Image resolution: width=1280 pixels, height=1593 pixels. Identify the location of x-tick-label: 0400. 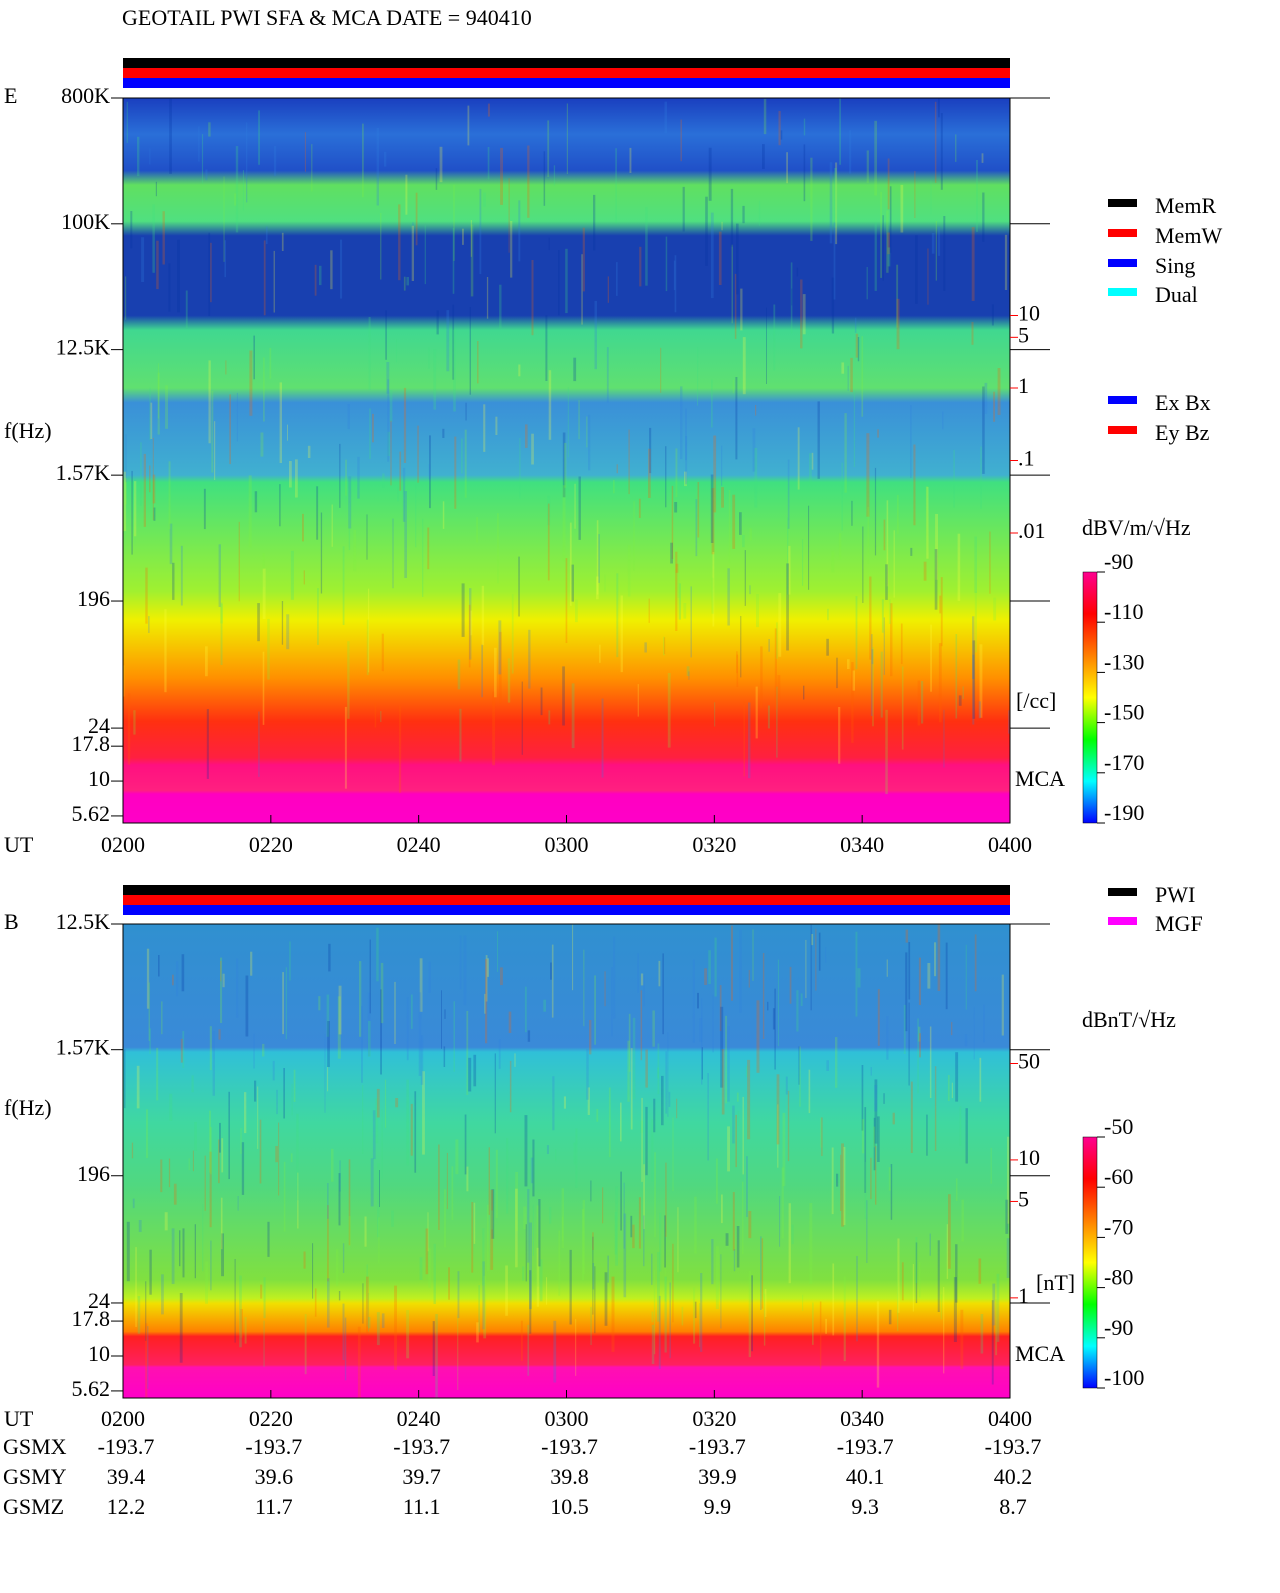
(1010, 1418).